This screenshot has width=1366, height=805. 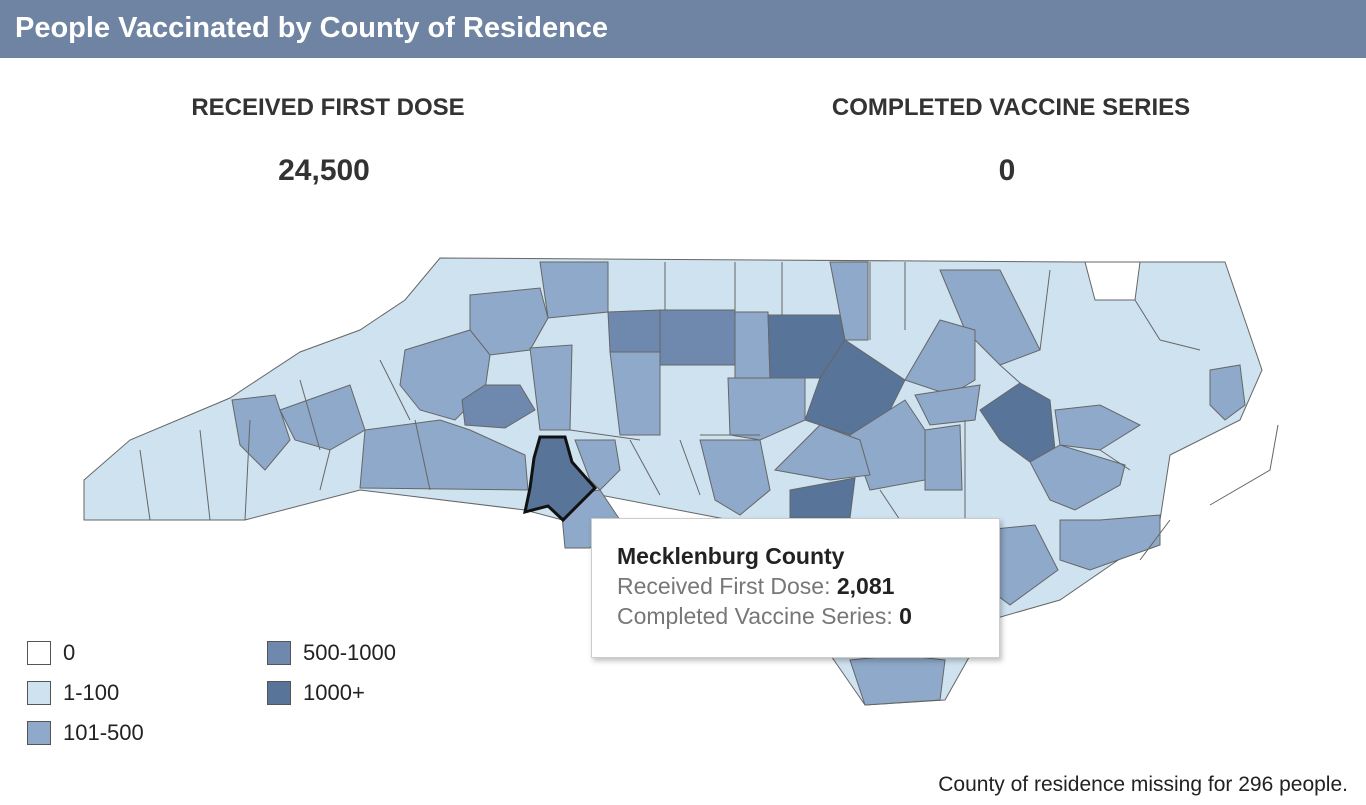 What do you see at coordinates (1007, 170) in the screenshot?
I see `stat-value: 0` at bounding box center [1007, 170].